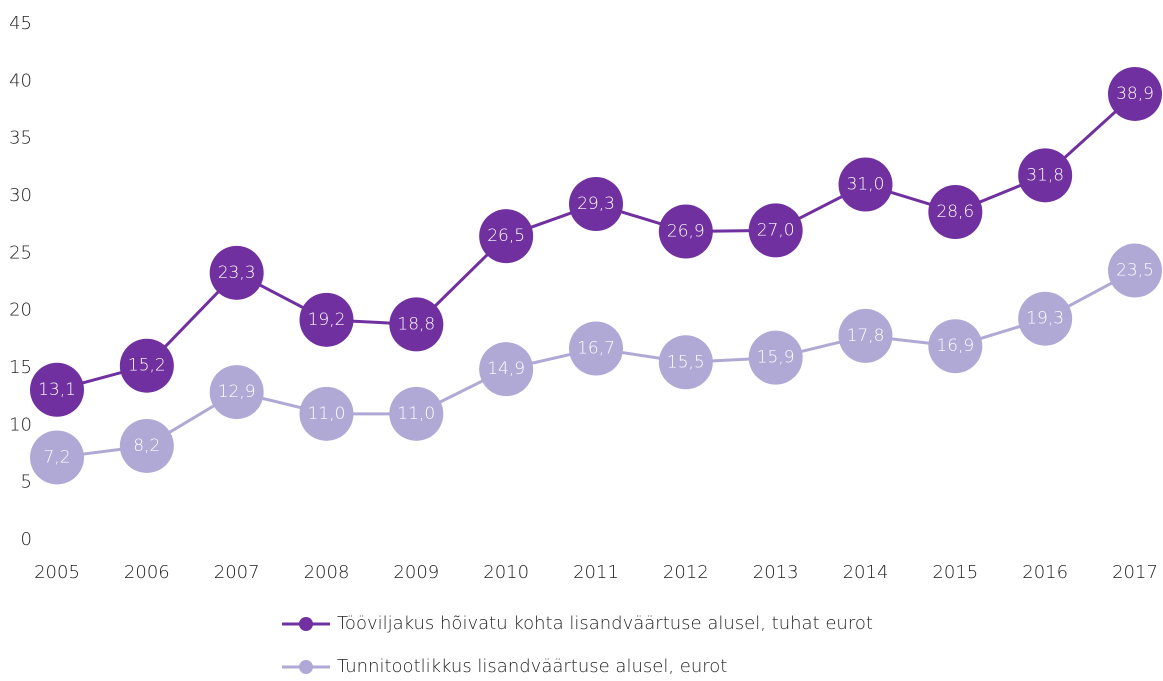 The width and height of the screenshot is (1163, 681). I want to click on data-label: 28,6, so click(955, 212).